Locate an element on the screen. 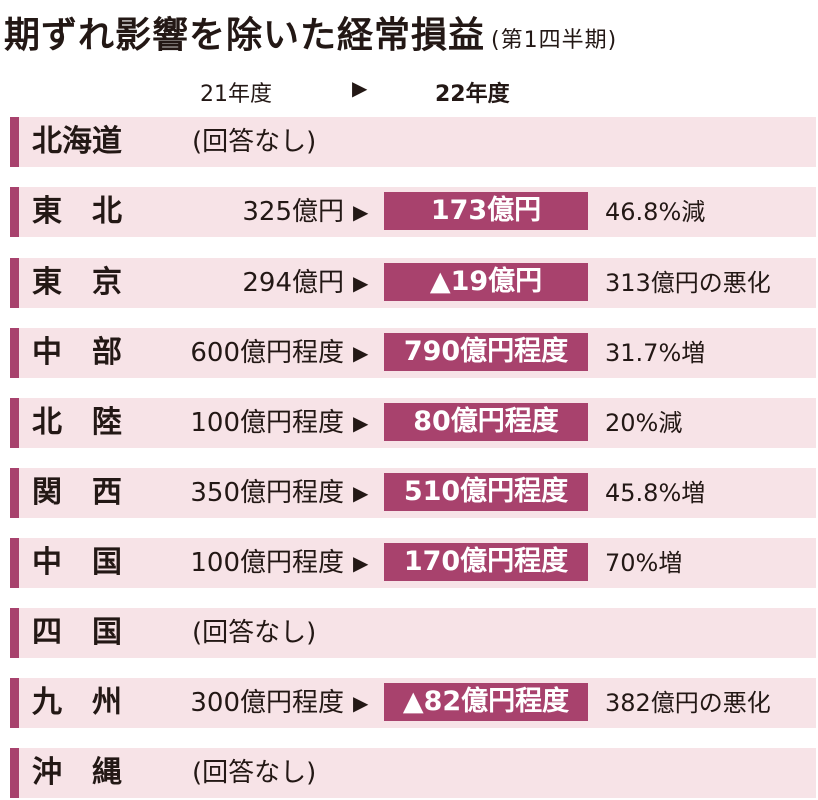 Image resolution: width=818 pixels, height=800 pixels. change-text: 45.8%増 is located at coordinates (655, 493).